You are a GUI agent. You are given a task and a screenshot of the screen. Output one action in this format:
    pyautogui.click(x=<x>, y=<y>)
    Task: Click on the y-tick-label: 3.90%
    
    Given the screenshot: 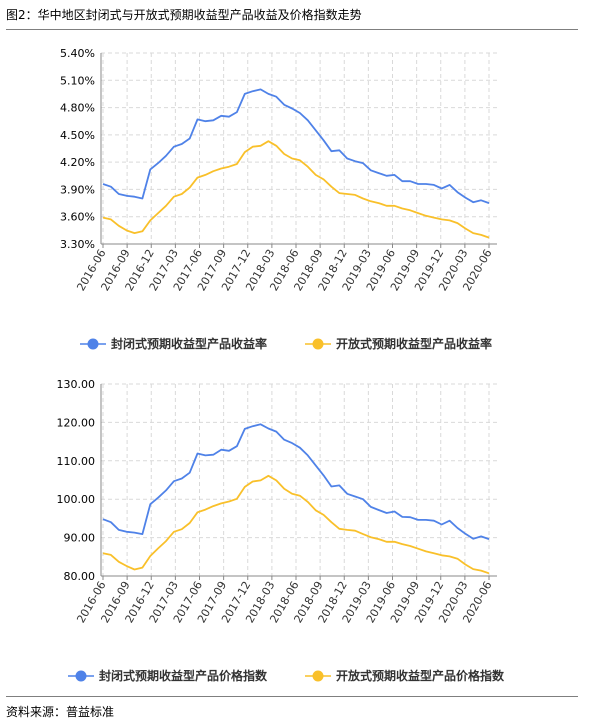 What is the action you would take?
    pyautogui.click(x=77, y=189)
    